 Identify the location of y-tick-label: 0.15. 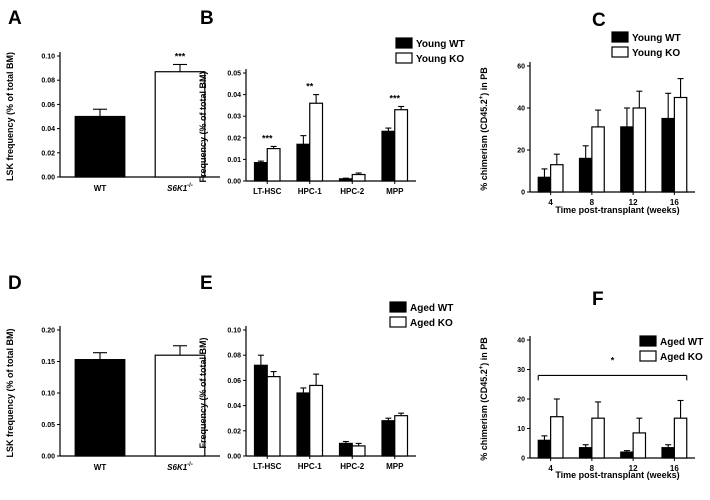
(48, 362).